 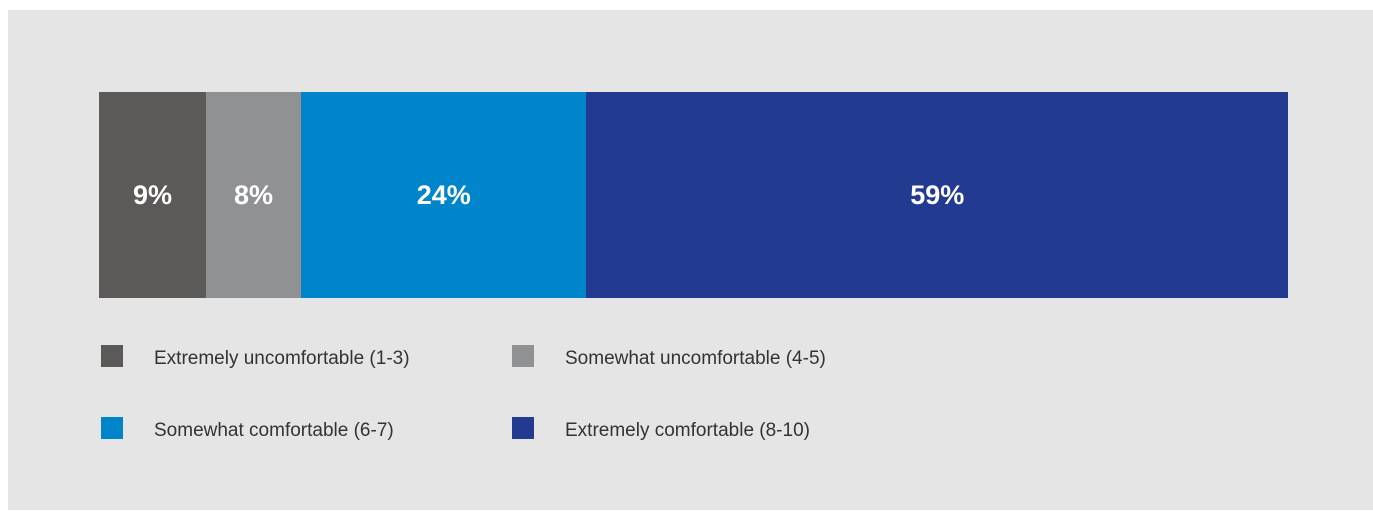 What do you see at coordinates (687, 430) in the screenshot?
I see `legend-label: Extremely comfortable (8-10)` at bounding box center [687, 430].